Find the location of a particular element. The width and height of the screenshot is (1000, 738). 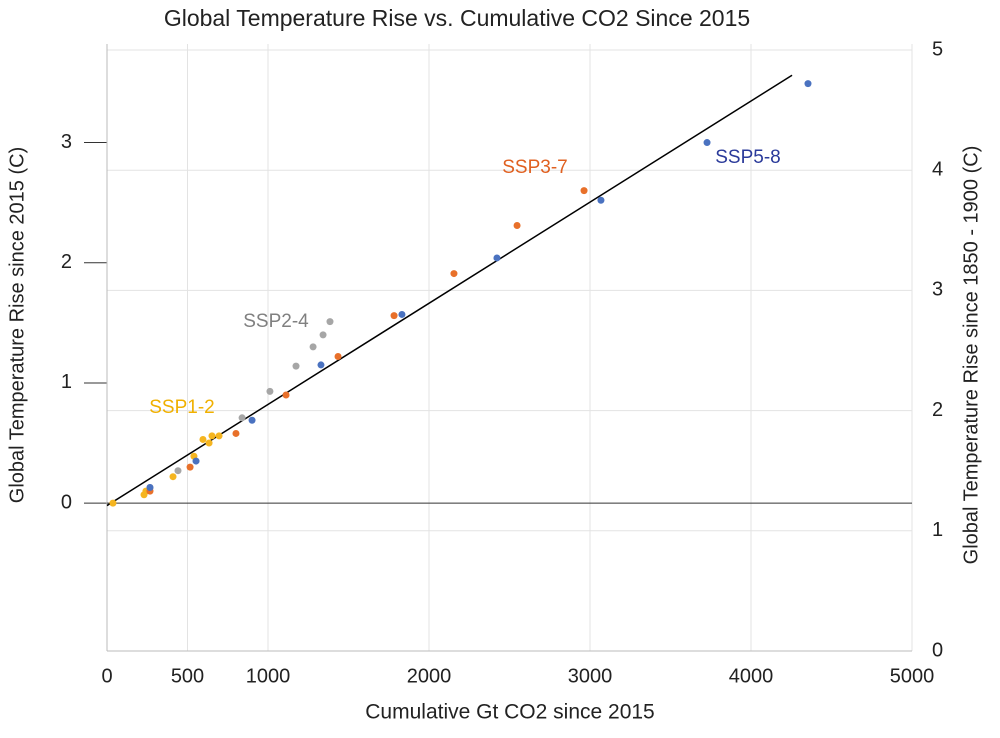

y-axis-label: Global Temperature Rise since 2015 (C) is located at coordinates (17, 325).